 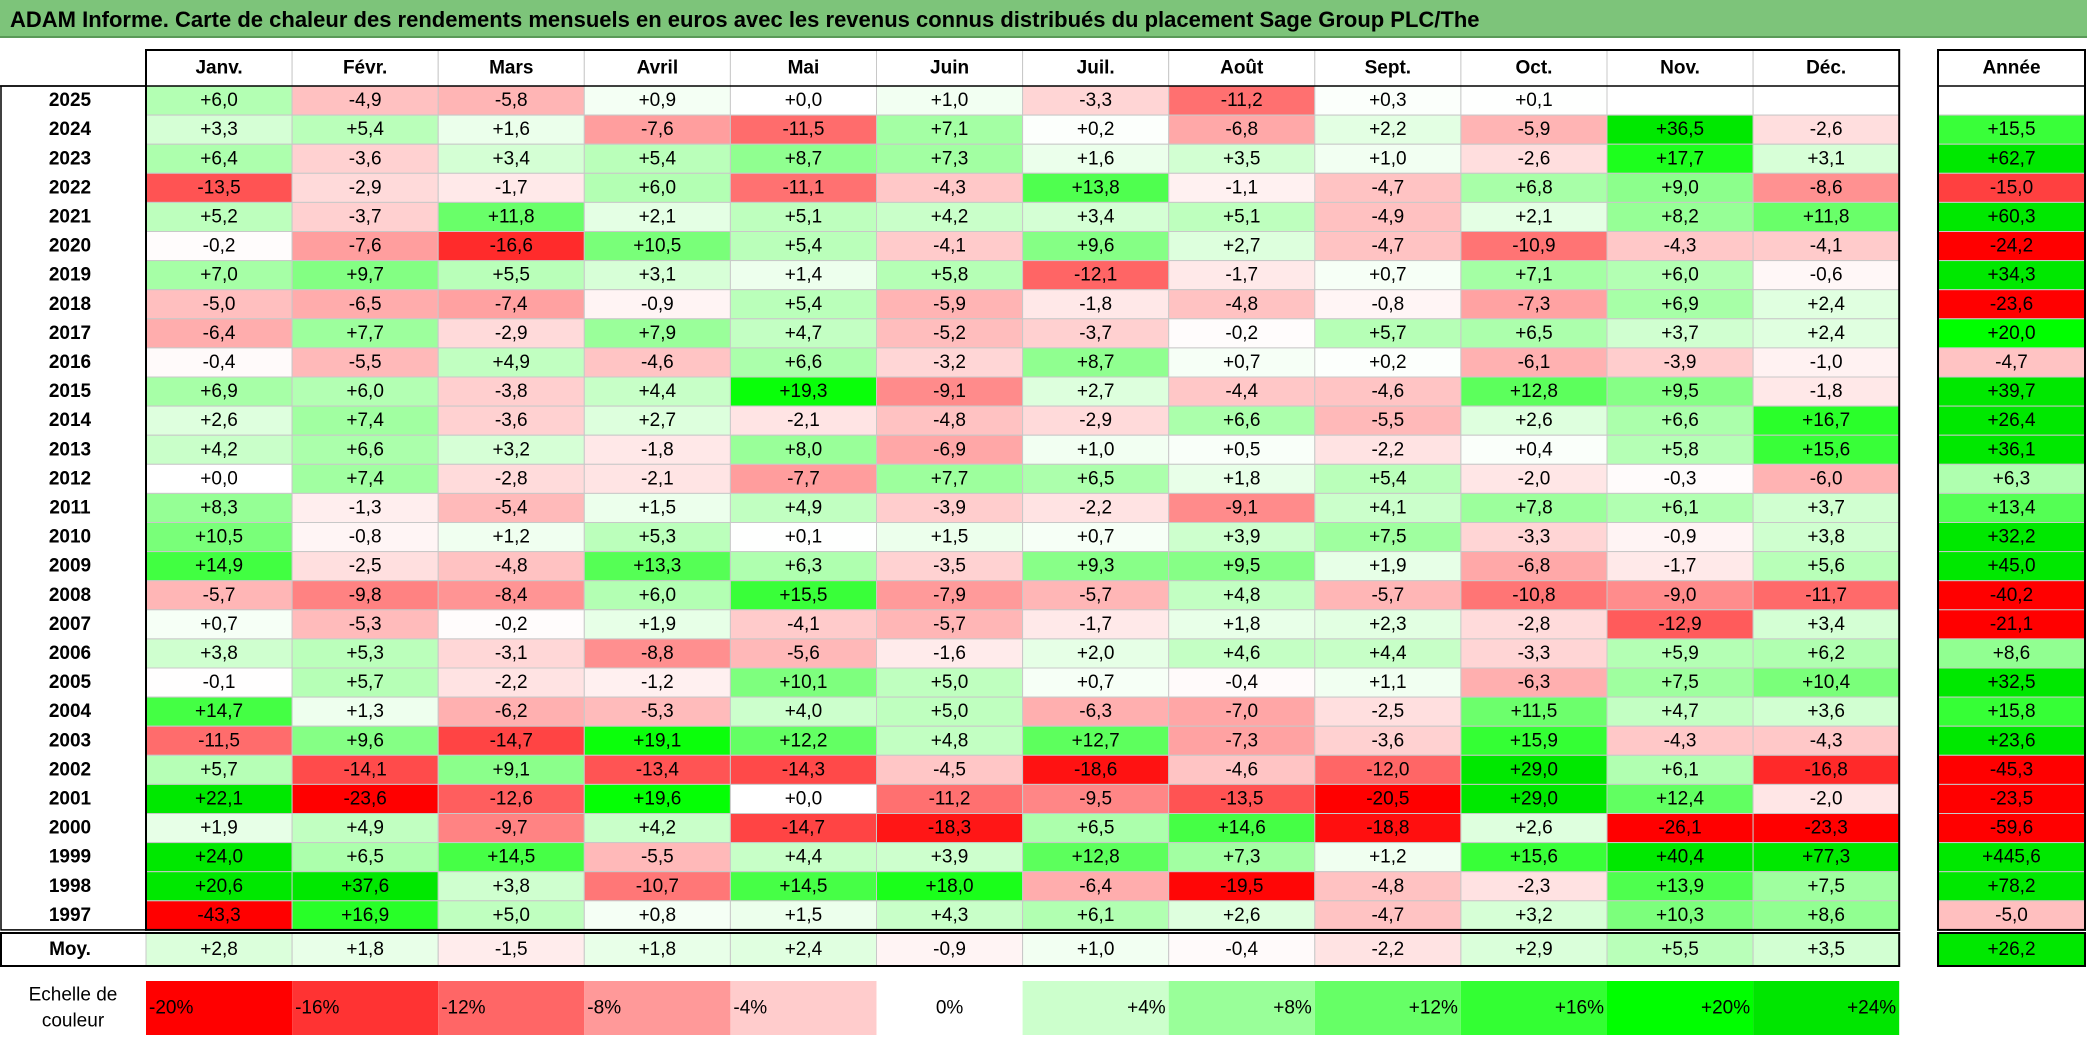 I want to click on annual-cell-value: -23,5, so click(x=2011, y=798).